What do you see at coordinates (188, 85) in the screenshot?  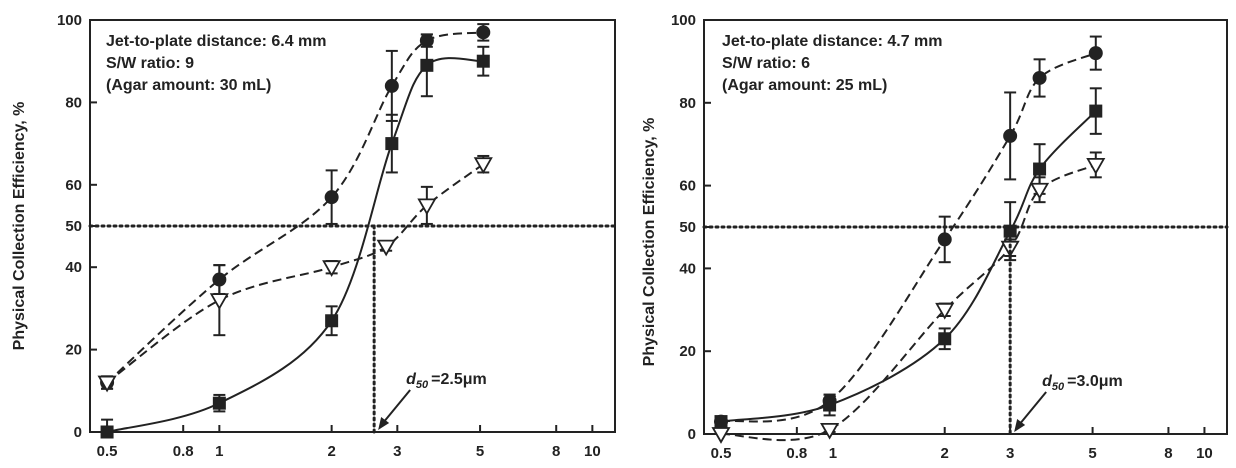 I see `annotation-line: (Agar amount: 30 mL)` at bounding box center [188, 85].